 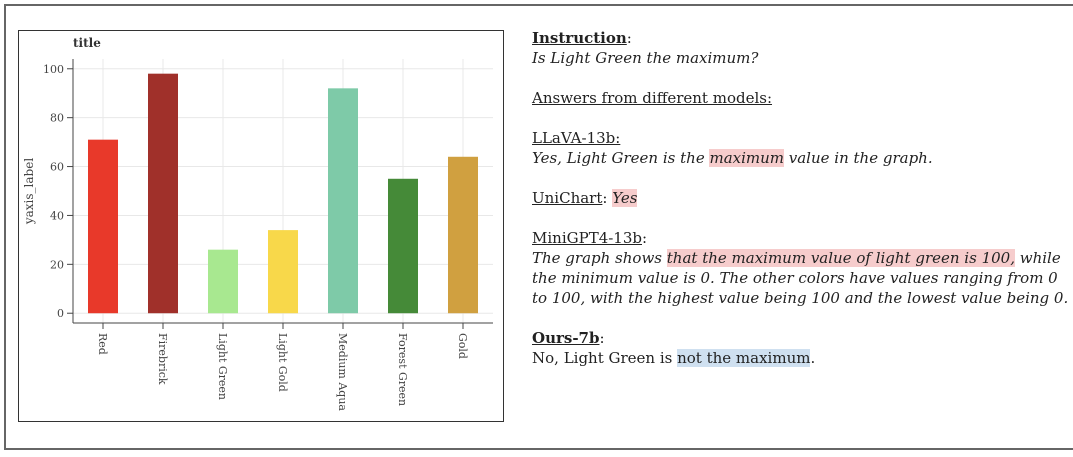 I want to click on y-tick-label: 20, so click(x=57, y=264).